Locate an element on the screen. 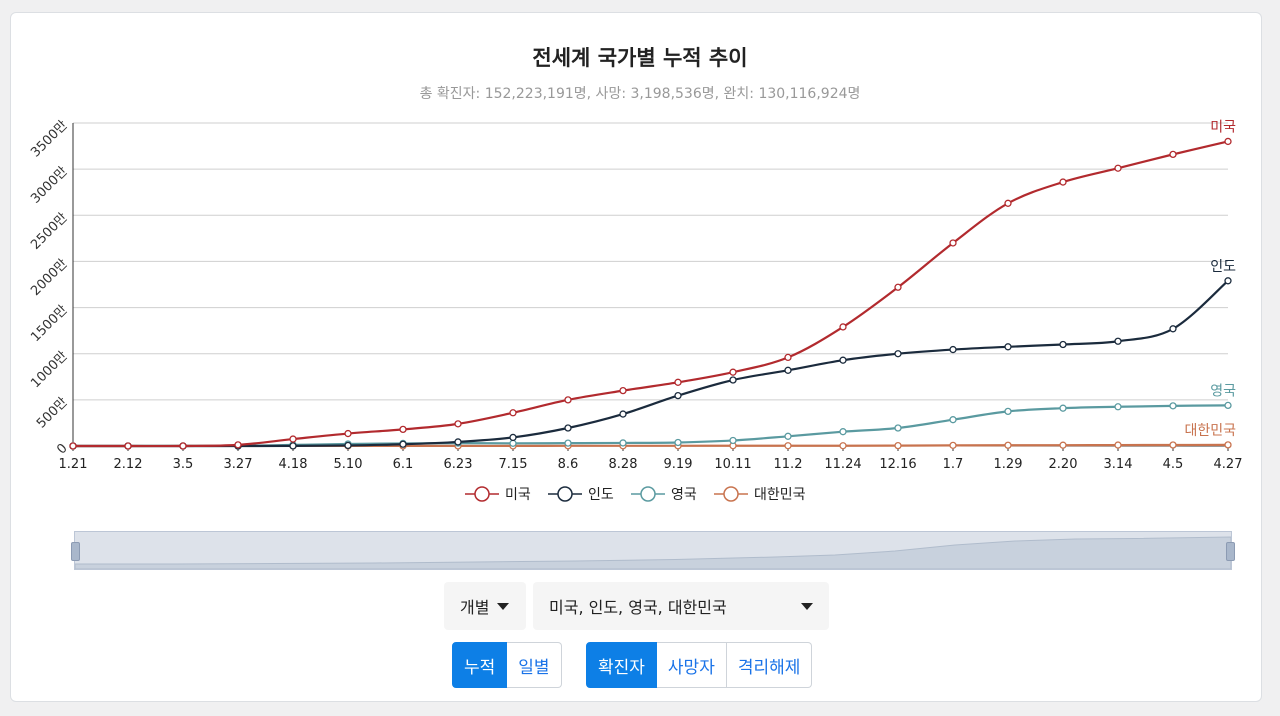 The image size is (1280, 716). x-tick-label: 4.5 is located at coordinates (1173, 464).